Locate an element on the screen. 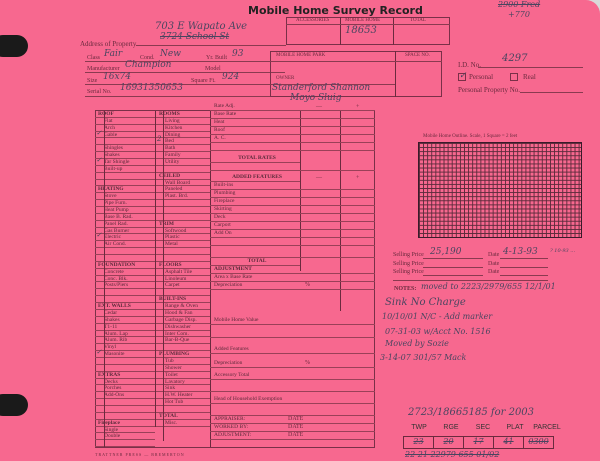  rates-row: Carport is located at coordinates (292, 226).